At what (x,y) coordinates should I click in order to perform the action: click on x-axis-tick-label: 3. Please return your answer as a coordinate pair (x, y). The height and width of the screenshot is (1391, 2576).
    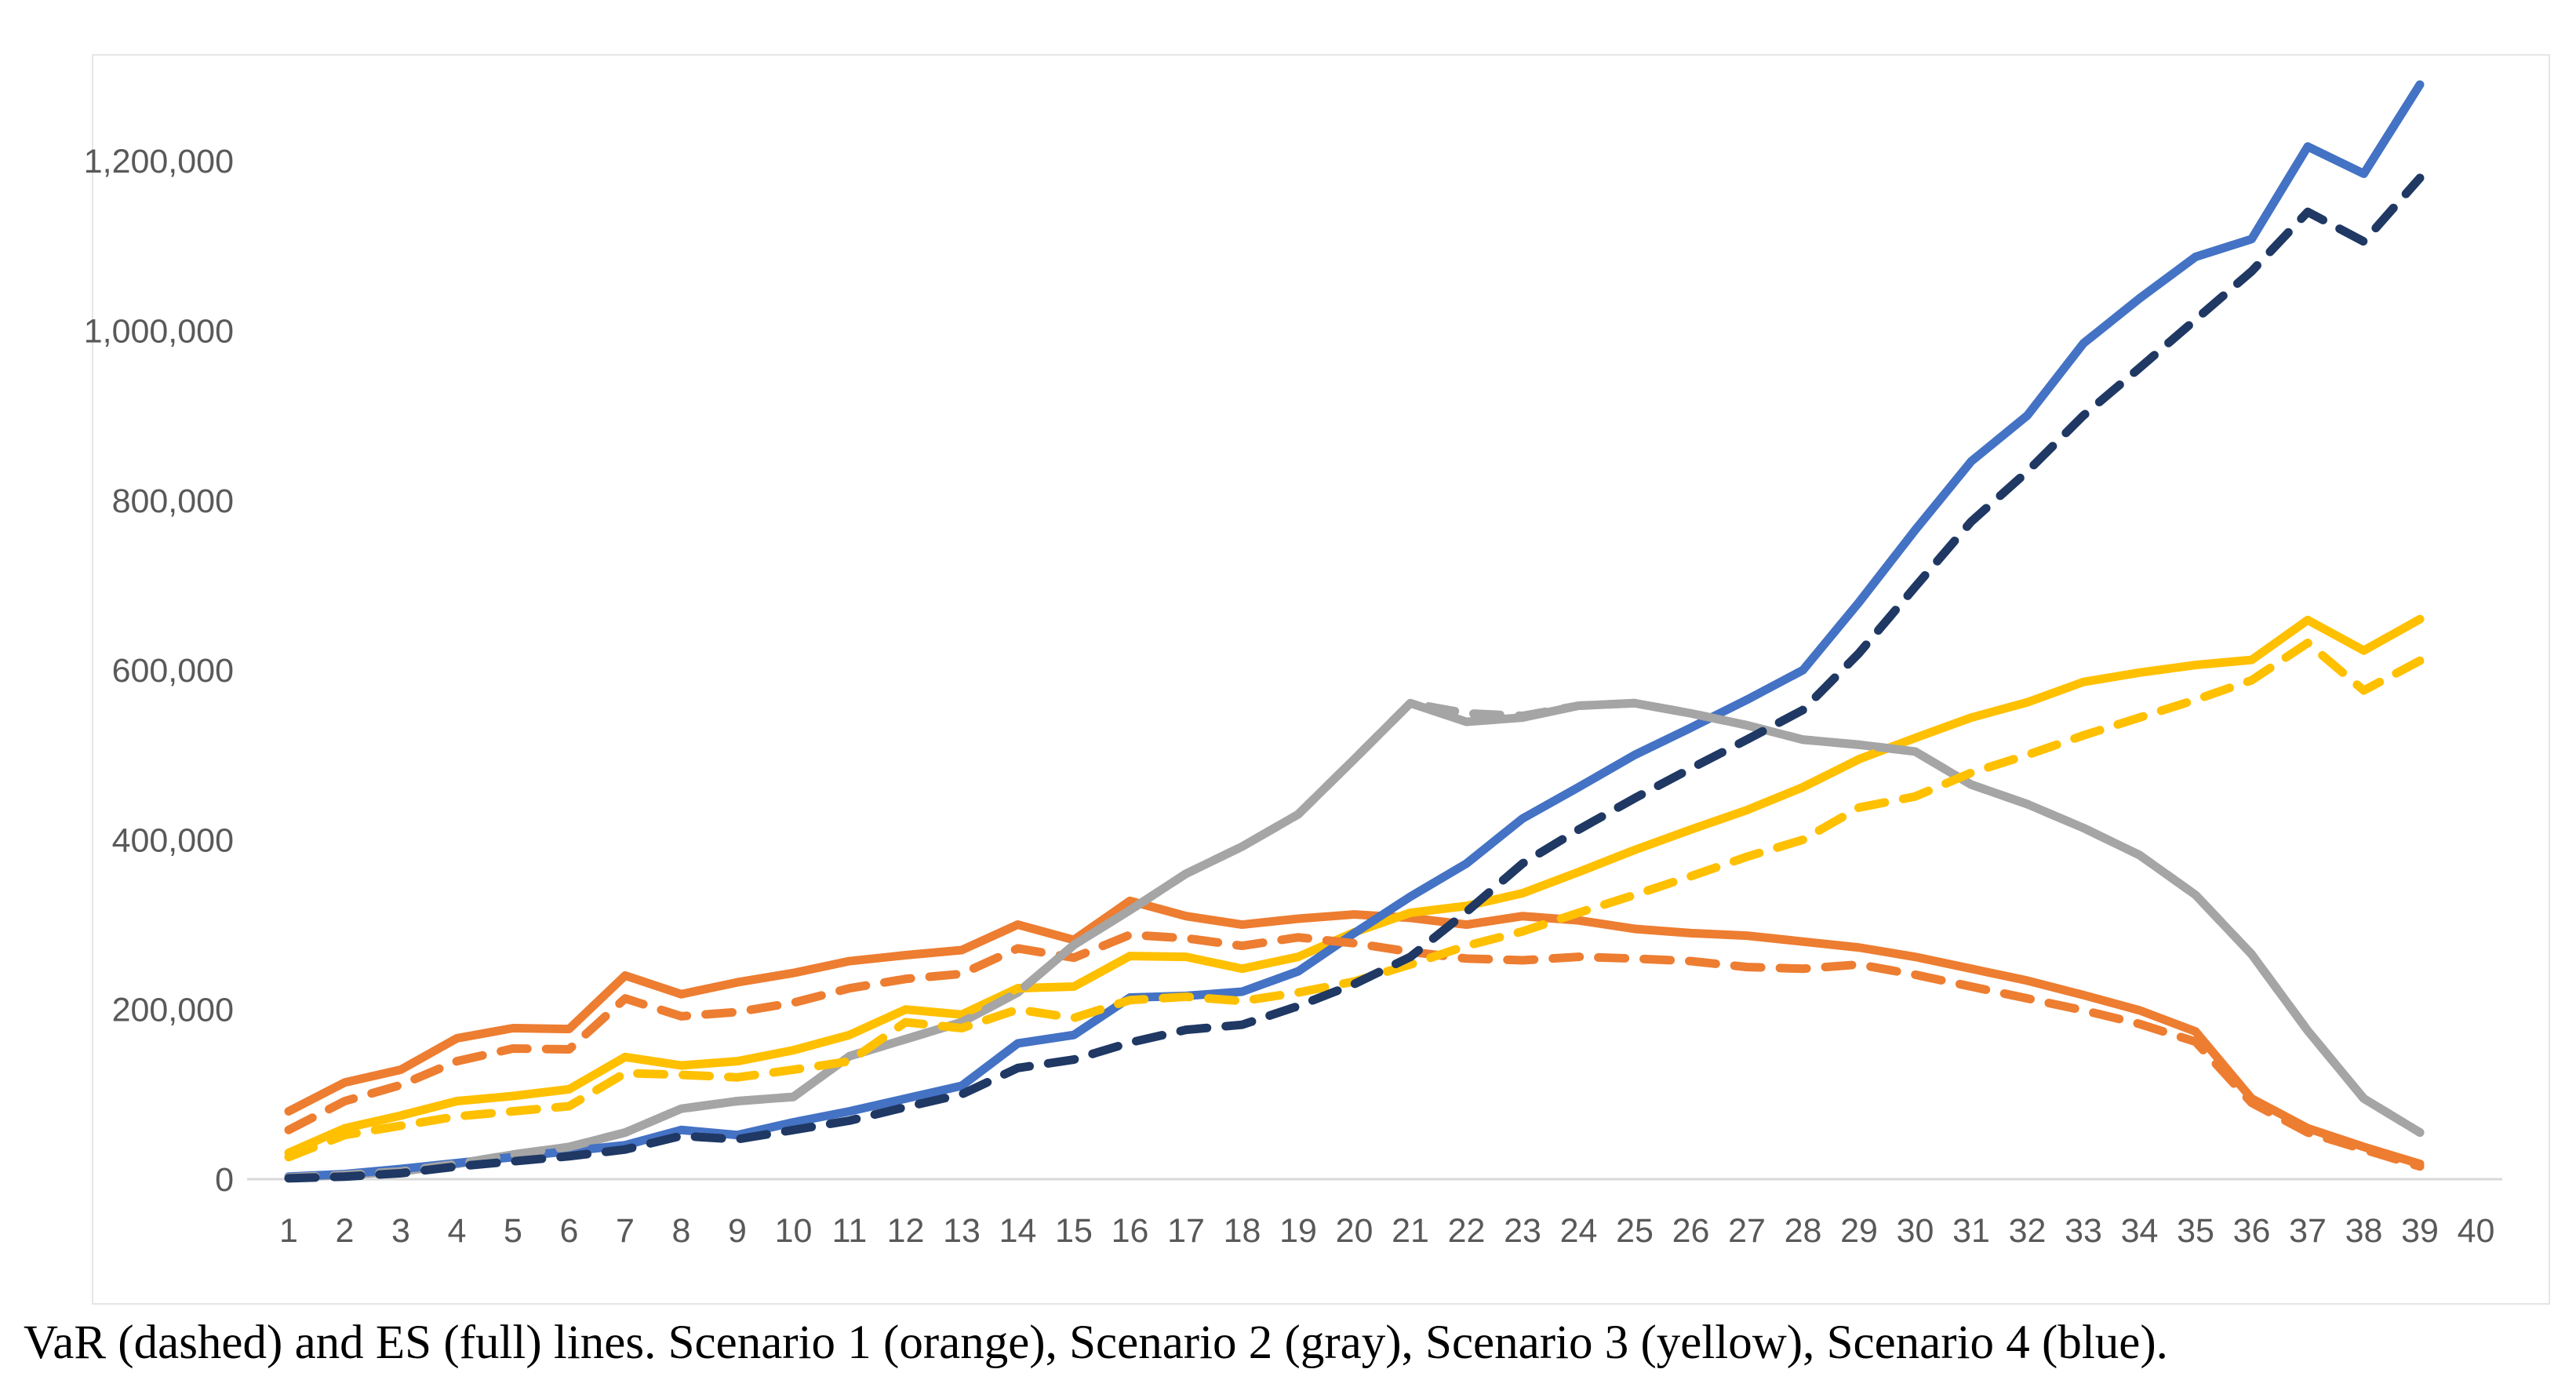
    Looking at the image, I should click on (400, 1231).